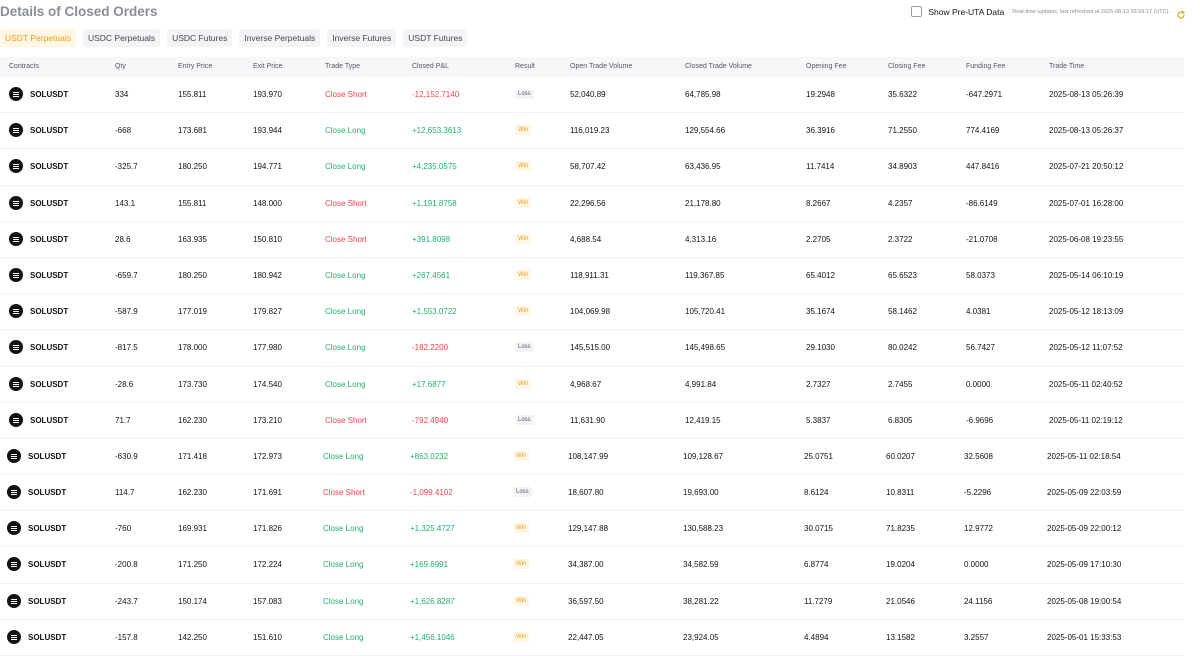 The height and width of the screenshot is (656, 1200). What do you see at coordinates (982, 203) in the screenshot?
I see `cell-funding-fee: -86.6149` at bounding box center [982, 203].